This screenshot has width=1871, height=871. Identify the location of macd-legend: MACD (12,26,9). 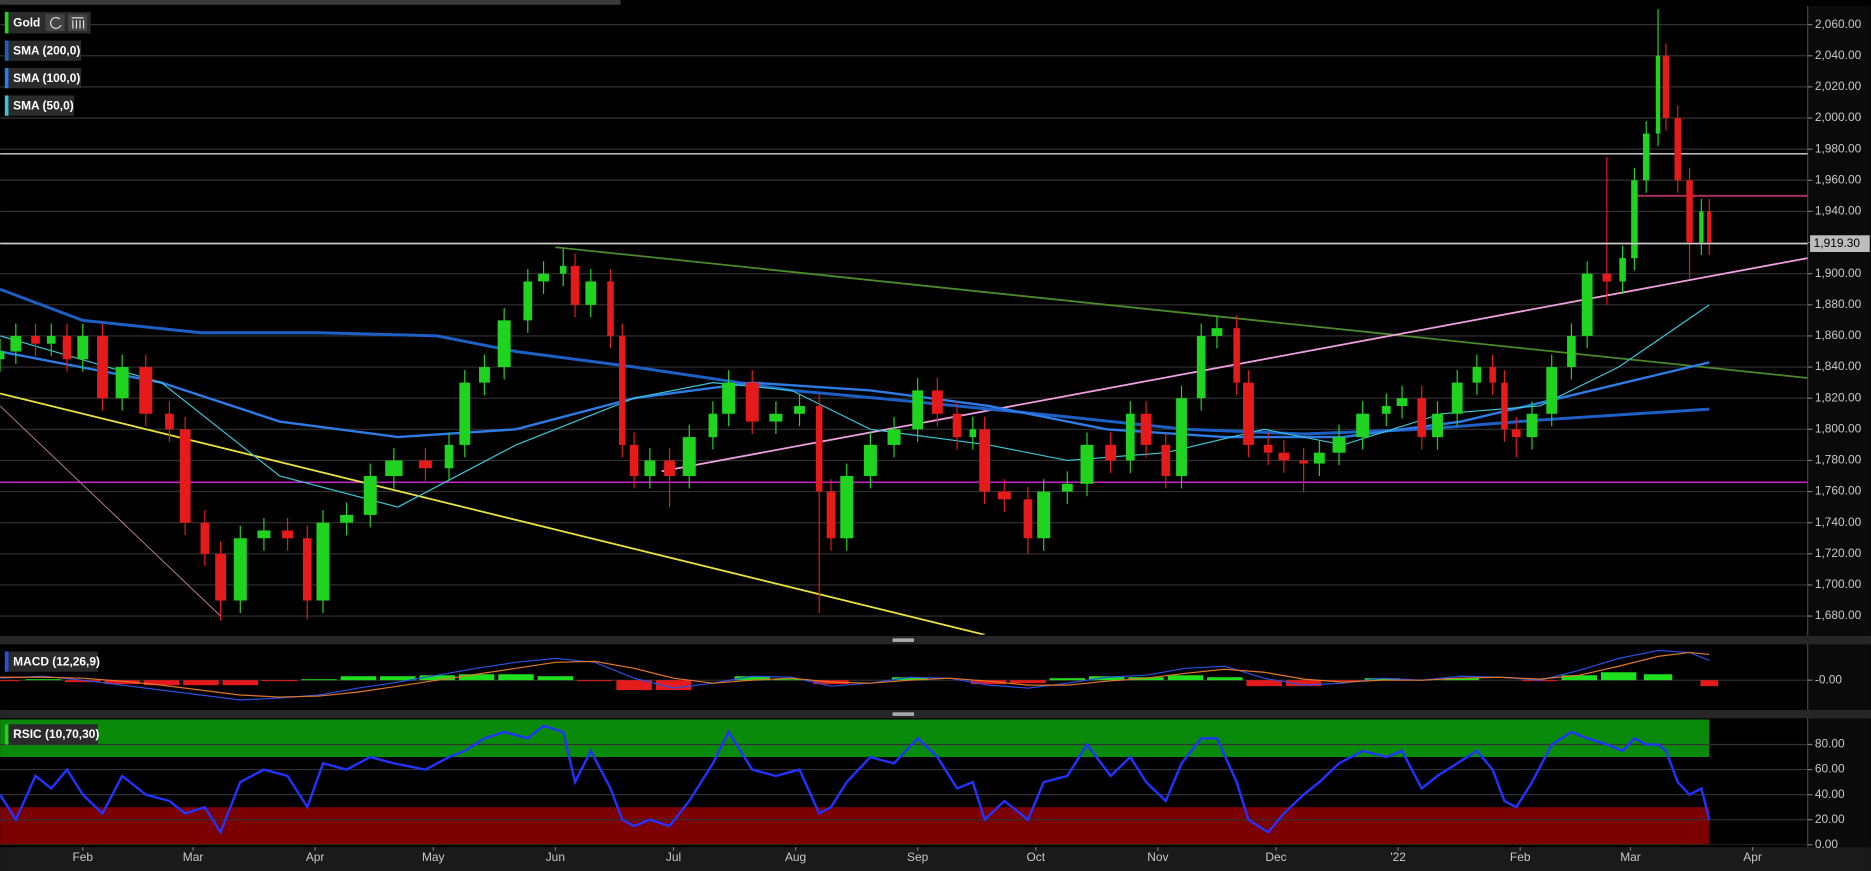
(56, 661).